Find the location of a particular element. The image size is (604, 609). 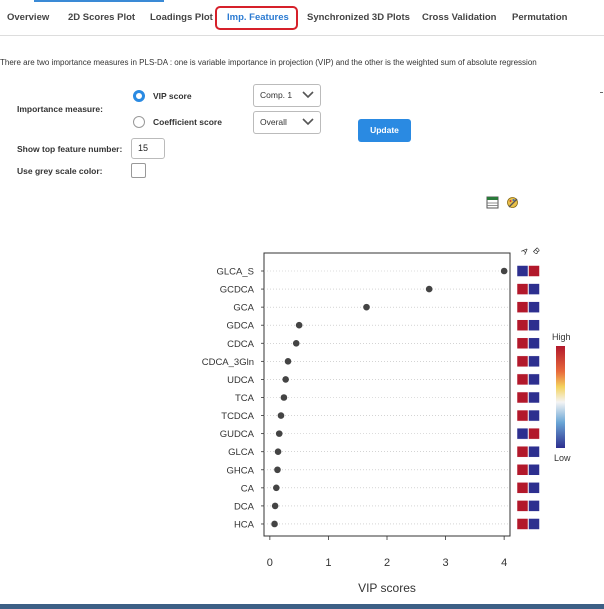

feature-label: GDCA is located at coordinates (241, 326).